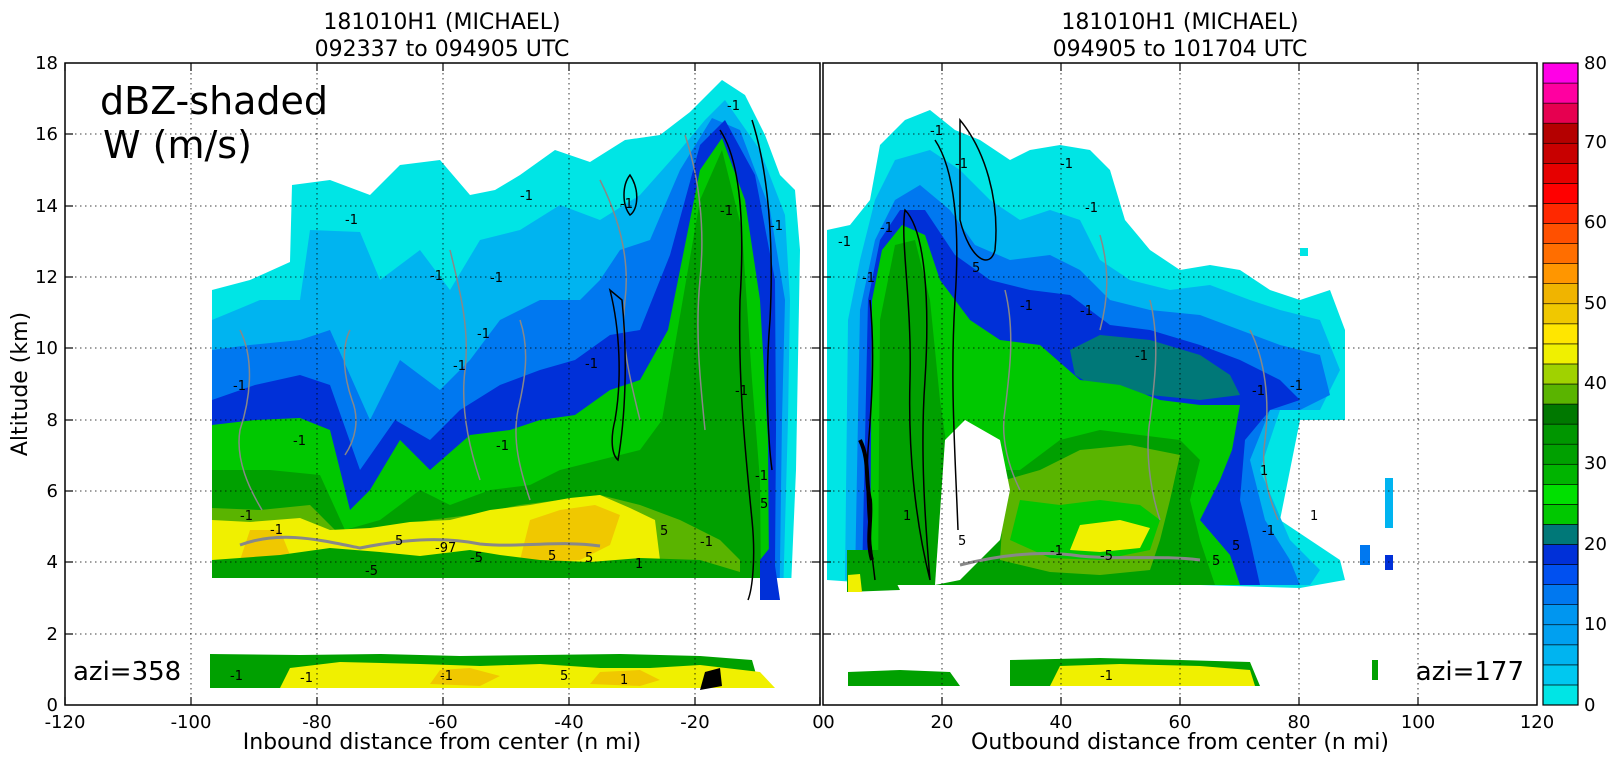 The height and width of the screenshot is (762, 1615). I want to click on right-w-label: -5, so click(1106, 556).